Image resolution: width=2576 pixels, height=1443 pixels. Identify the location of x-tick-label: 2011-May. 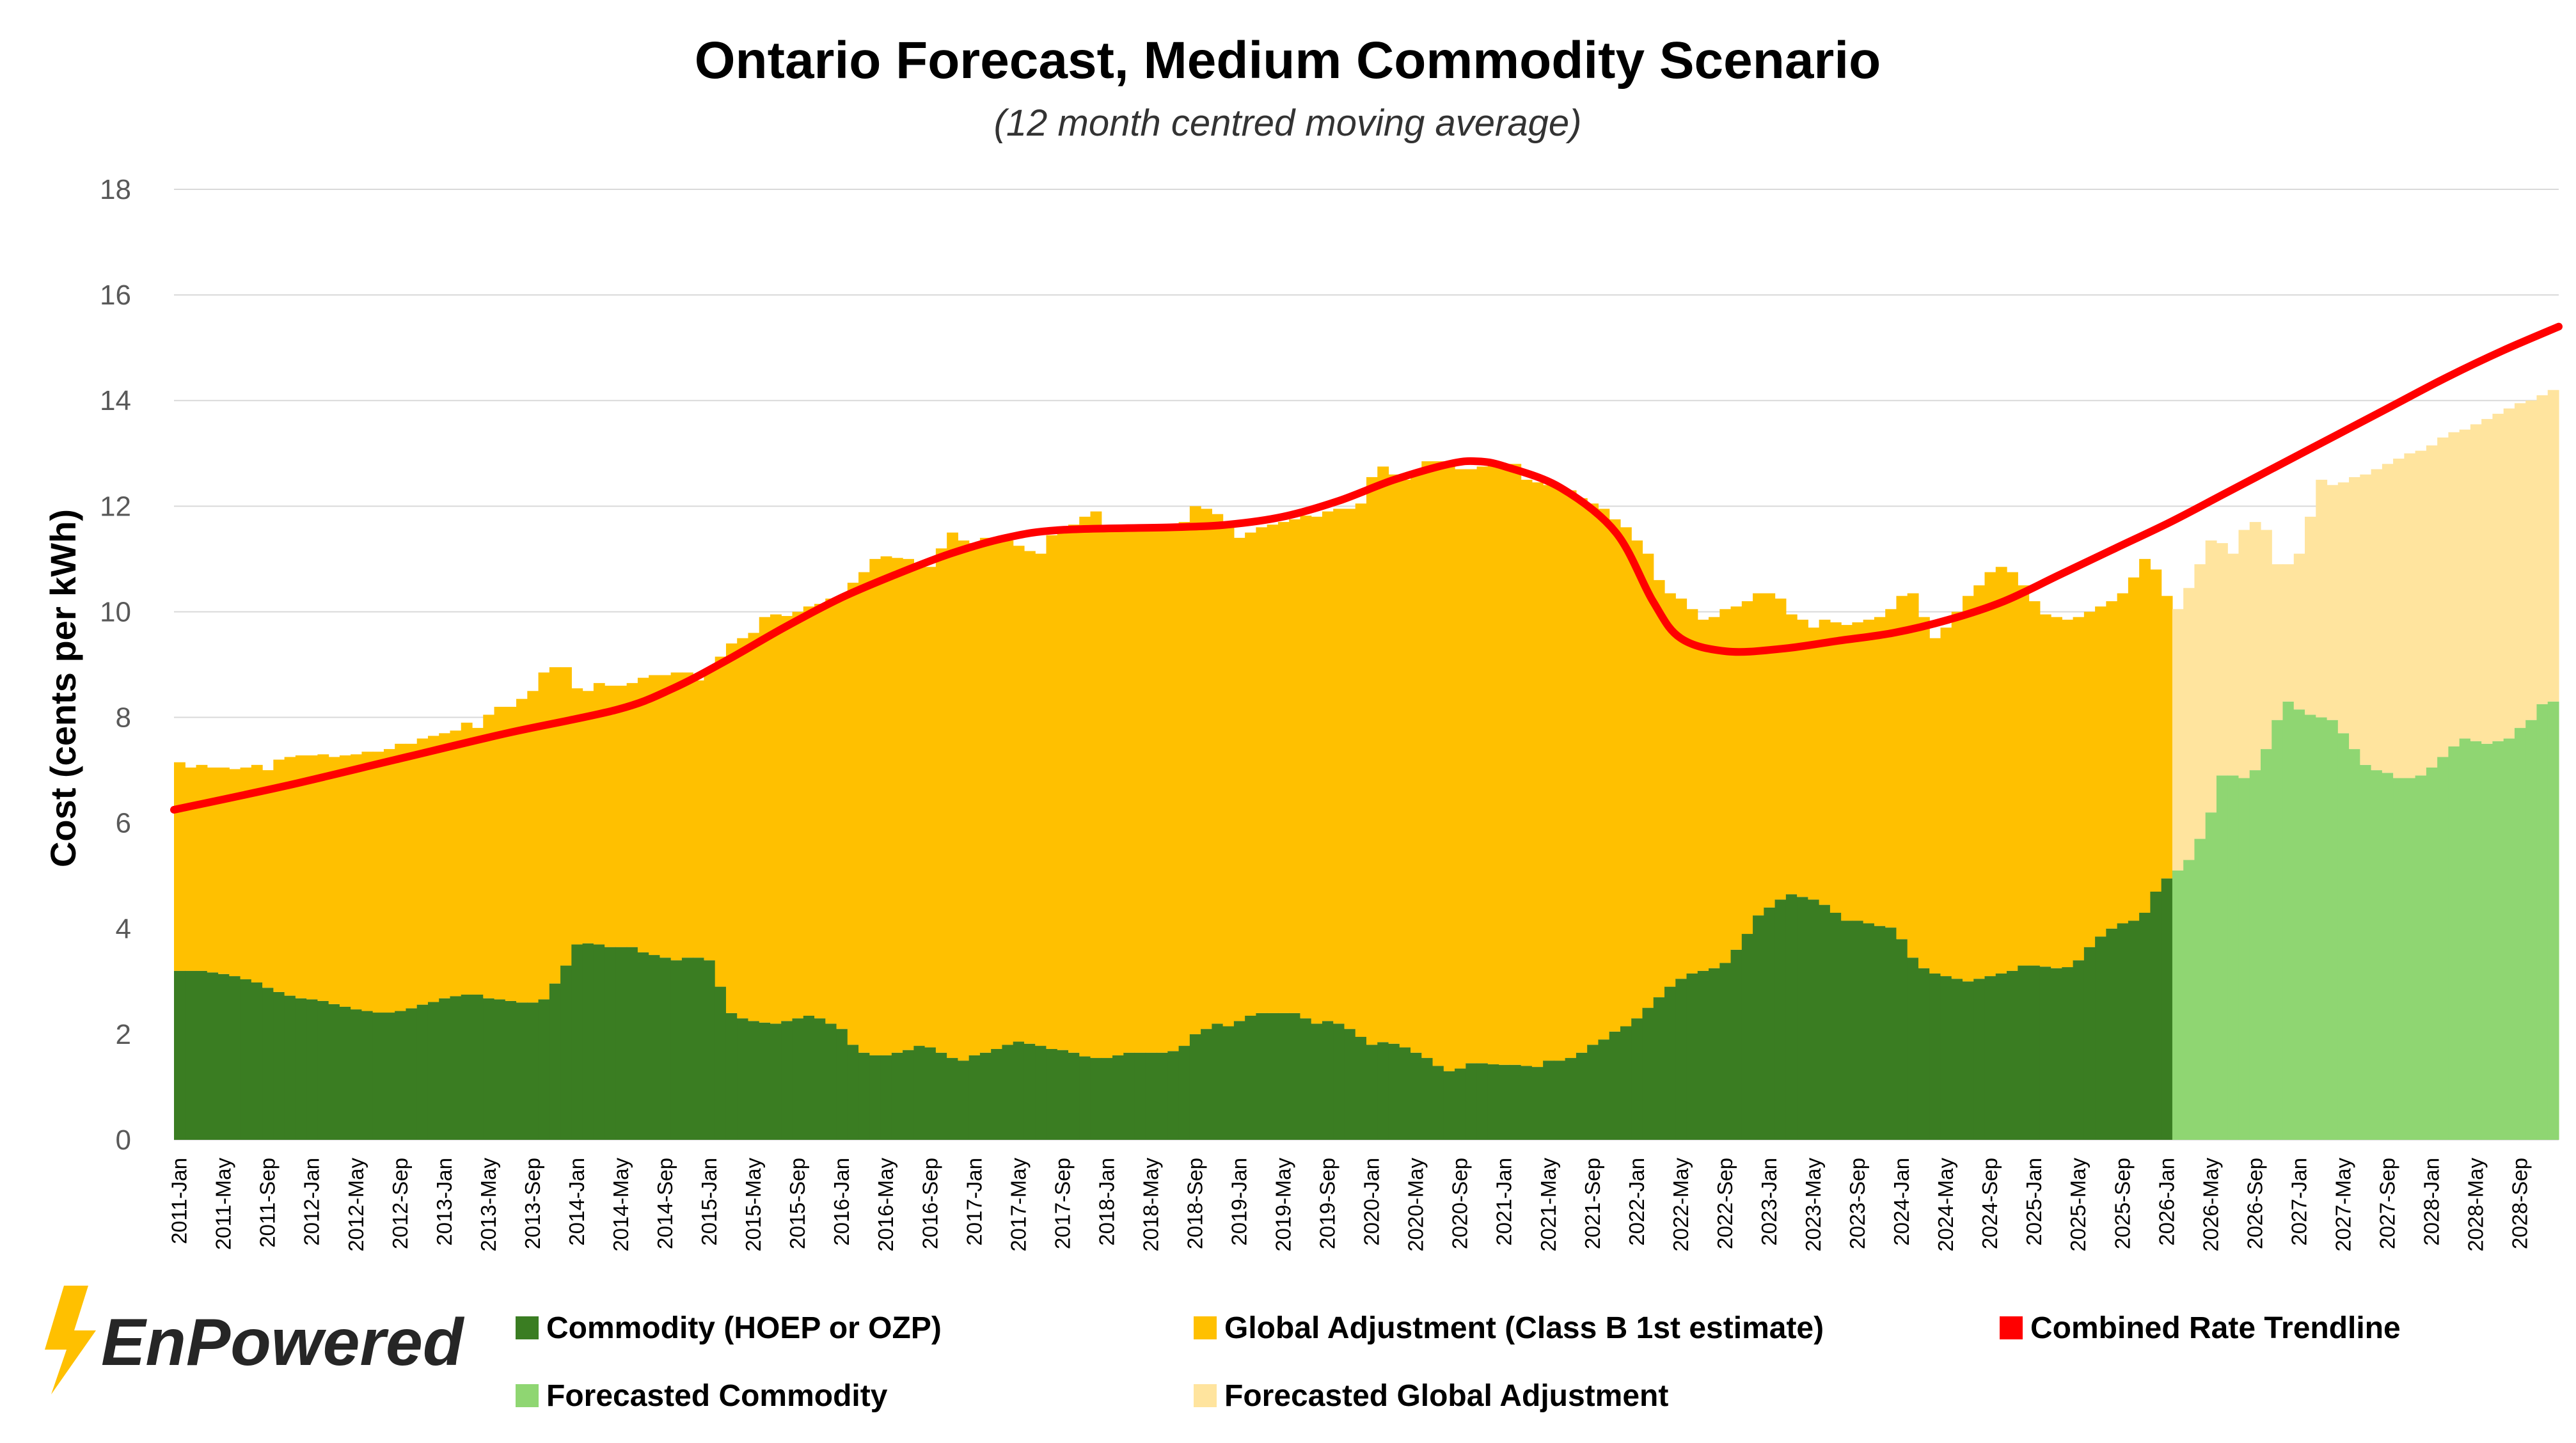
(223, 1204).